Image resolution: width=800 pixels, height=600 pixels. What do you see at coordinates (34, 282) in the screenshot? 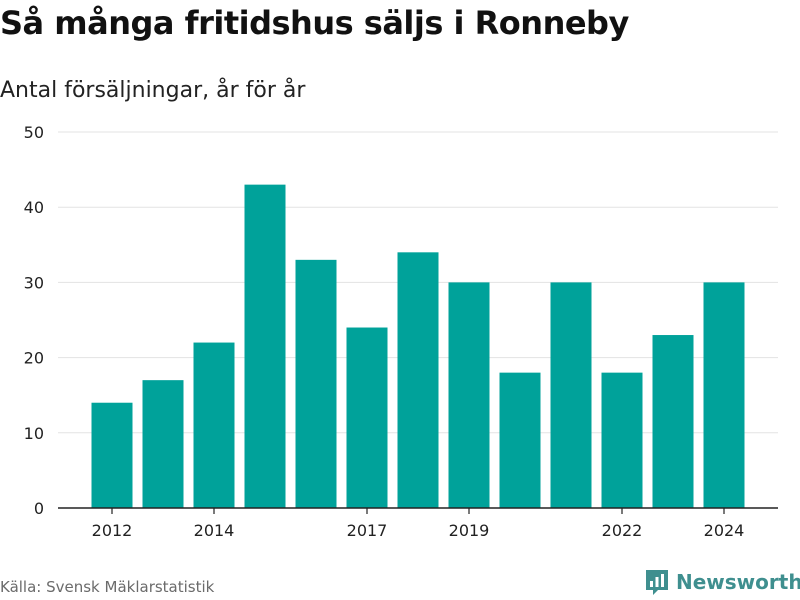
I see `y-tick-label: 30` at bounding box center [34, 282].